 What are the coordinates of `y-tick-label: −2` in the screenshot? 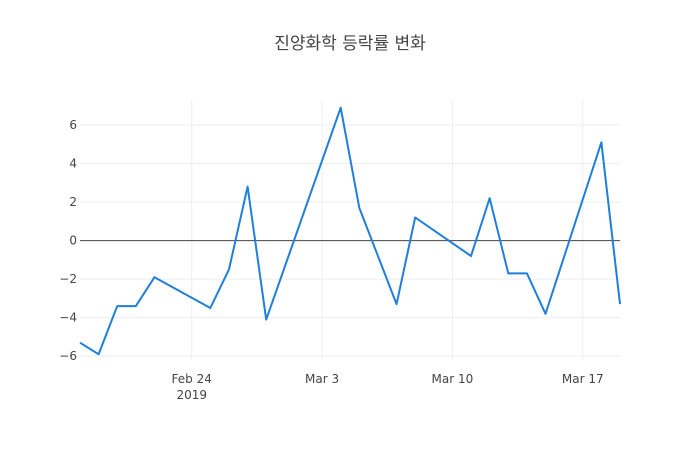 It's located at (68, 279).